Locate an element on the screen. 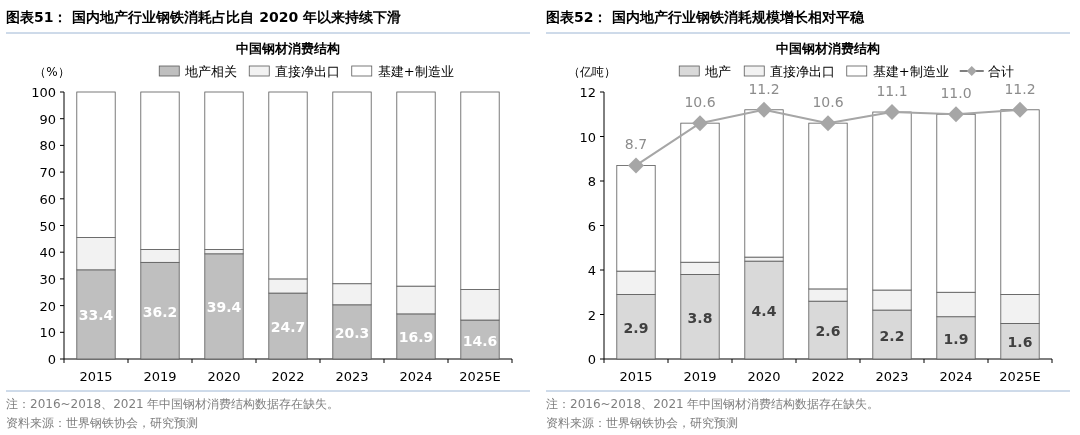  chart-title: 图表52： 国内地产行业钢铁消耗规模增长相对平稳 is located at coordinates (706, 17).